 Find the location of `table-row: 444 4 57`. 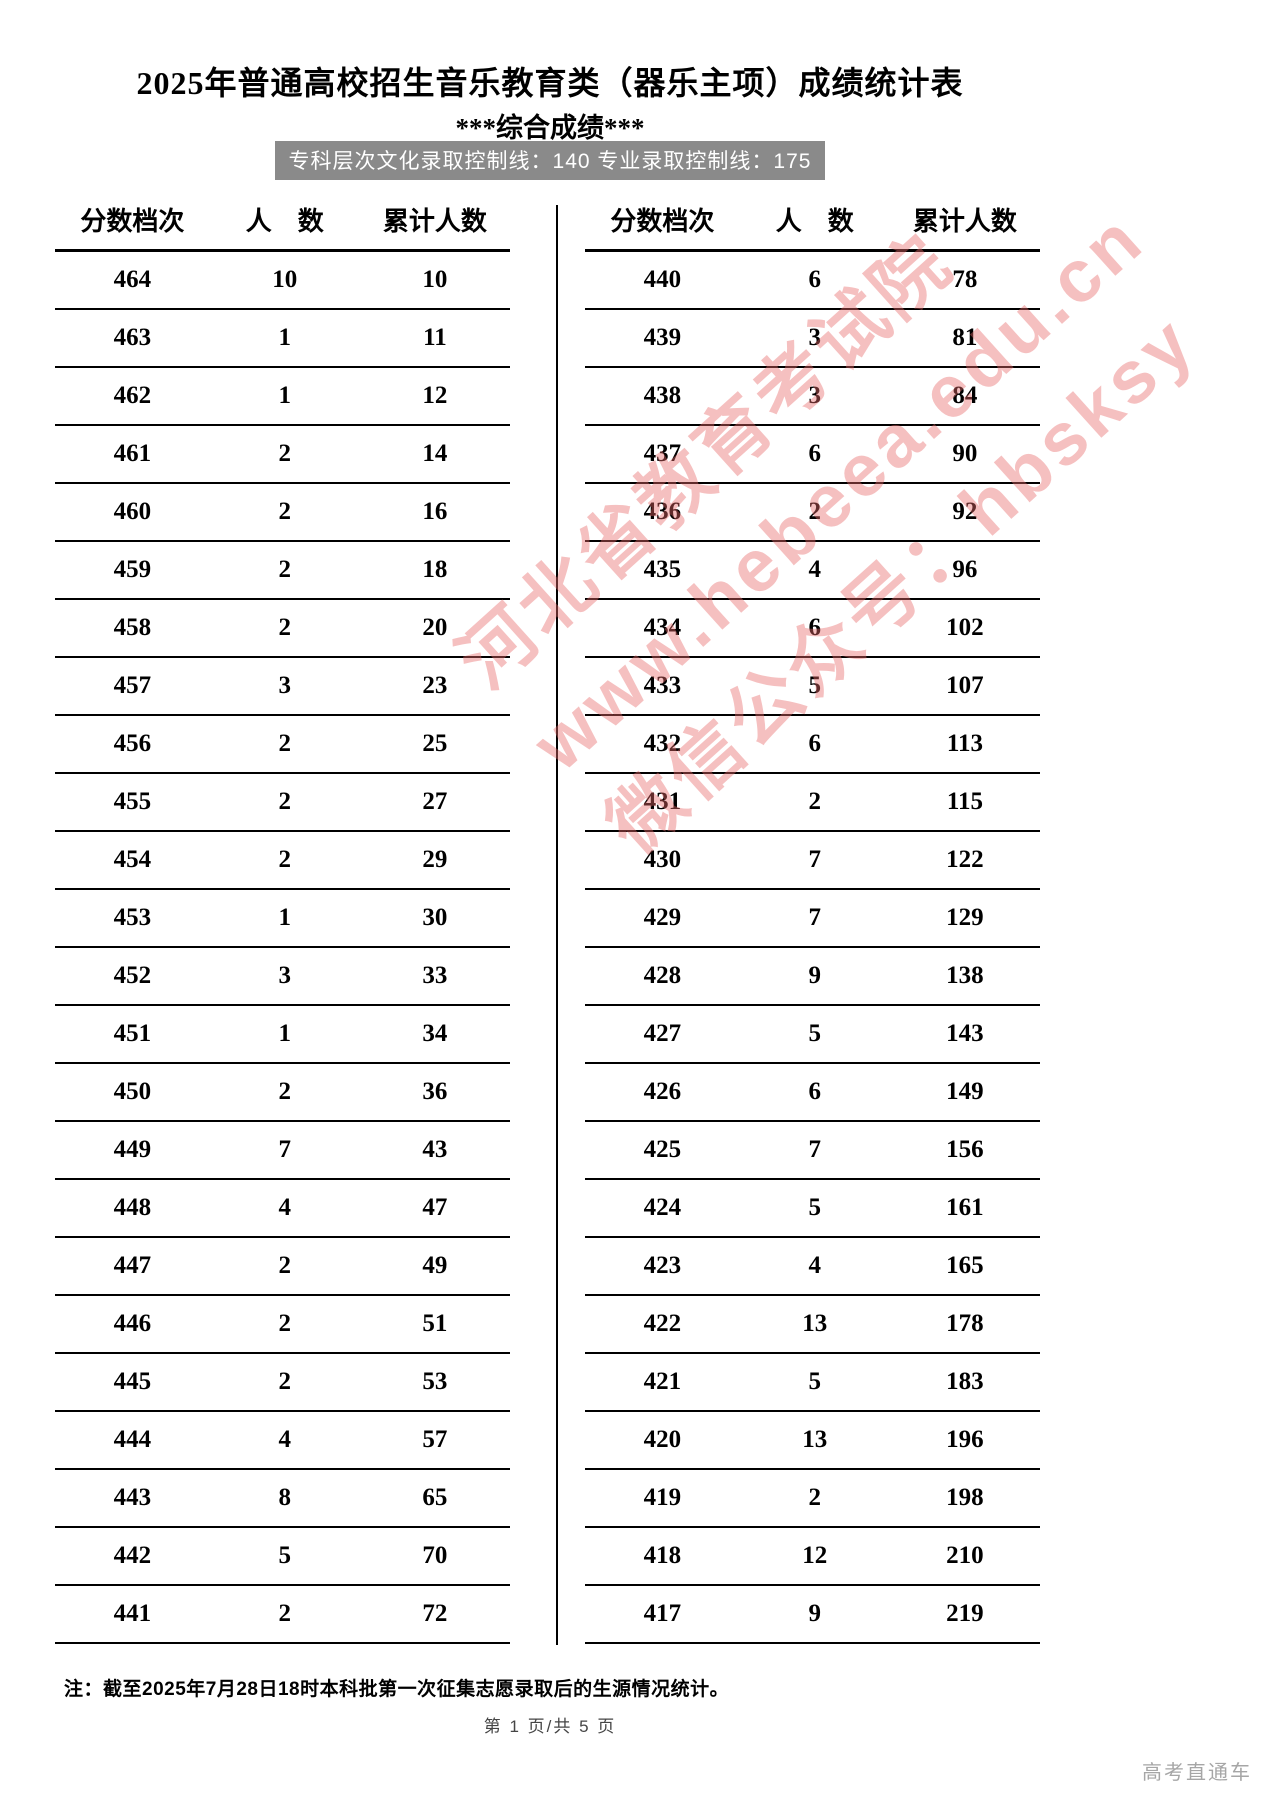

table-row: 444 4 57 is located at coordinates (282, 1441).